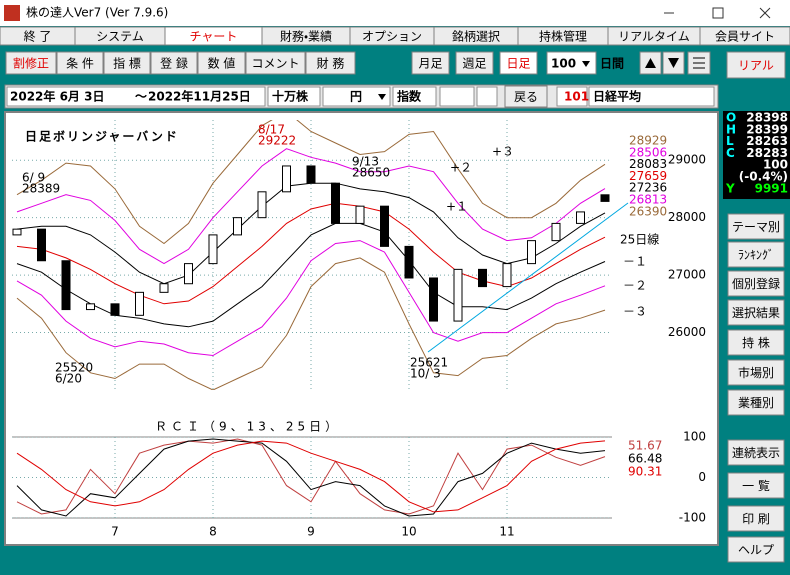 This screenshot has height=575, width=790. I want to click on real-button: リアル, so click(756, 65).